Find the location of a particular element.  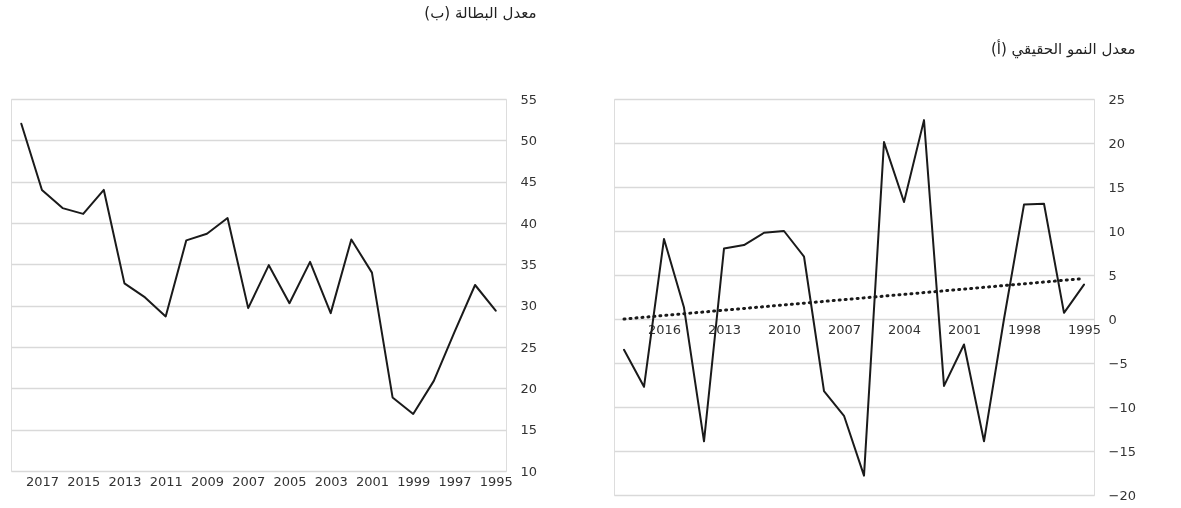

x-tick-label: 2004 is located at coordinates (904, 329).